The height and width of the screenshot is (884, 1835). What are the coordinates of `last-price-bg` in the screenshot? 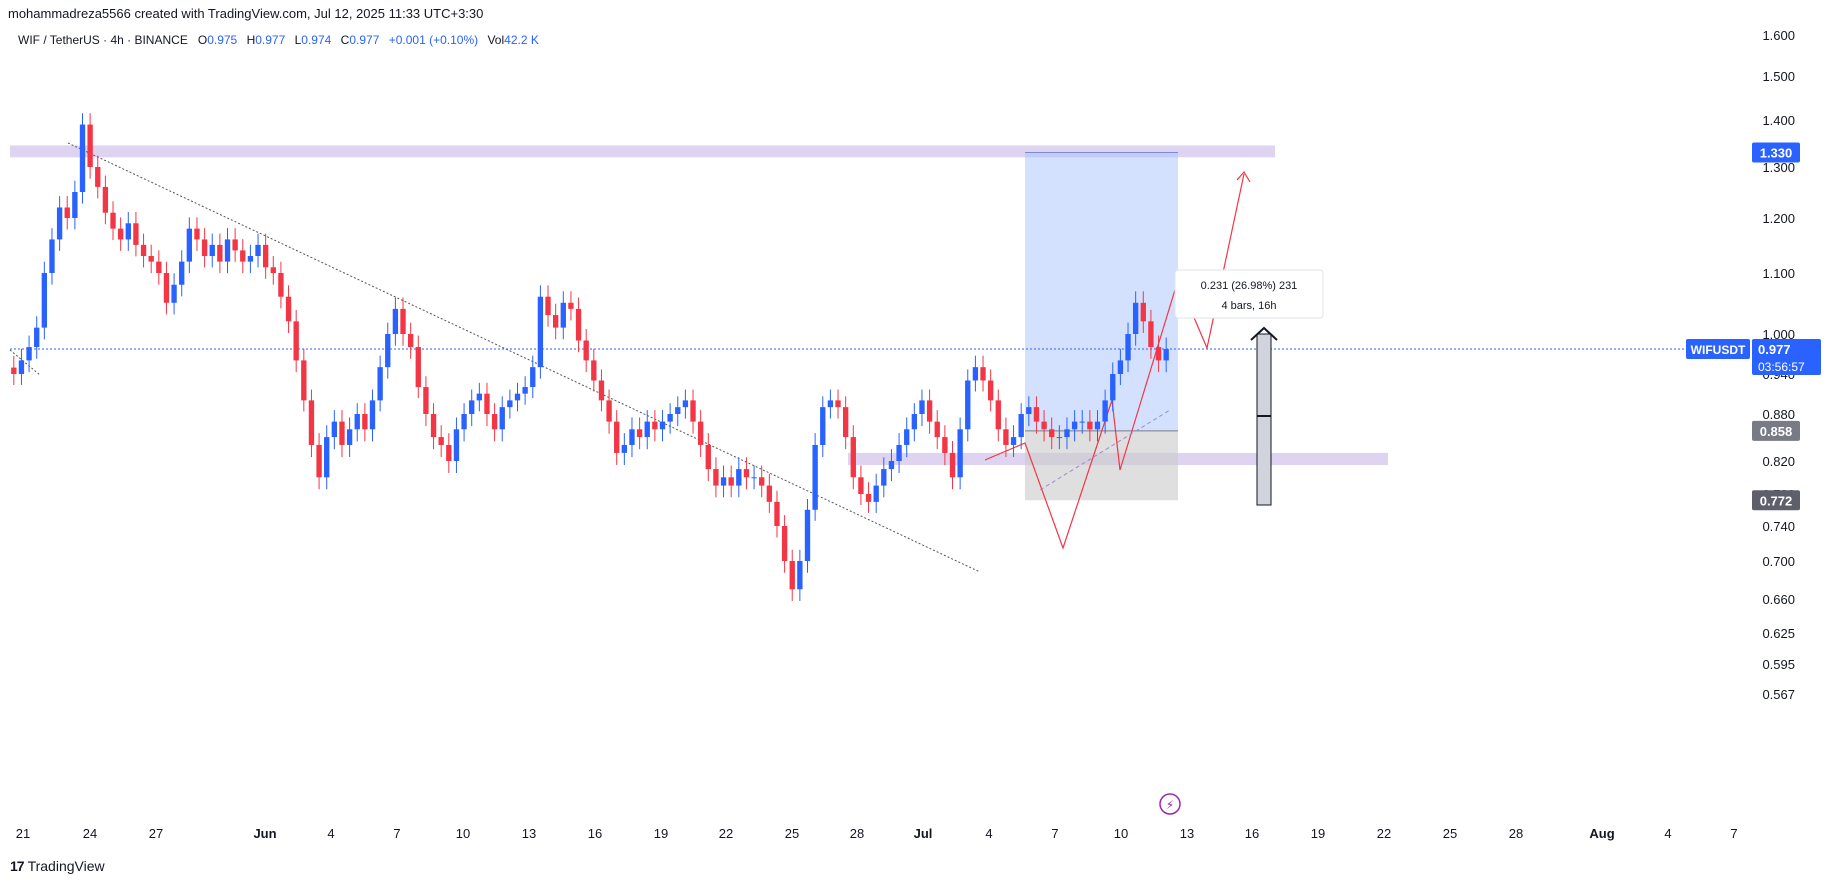 It's located at (1786, 357).